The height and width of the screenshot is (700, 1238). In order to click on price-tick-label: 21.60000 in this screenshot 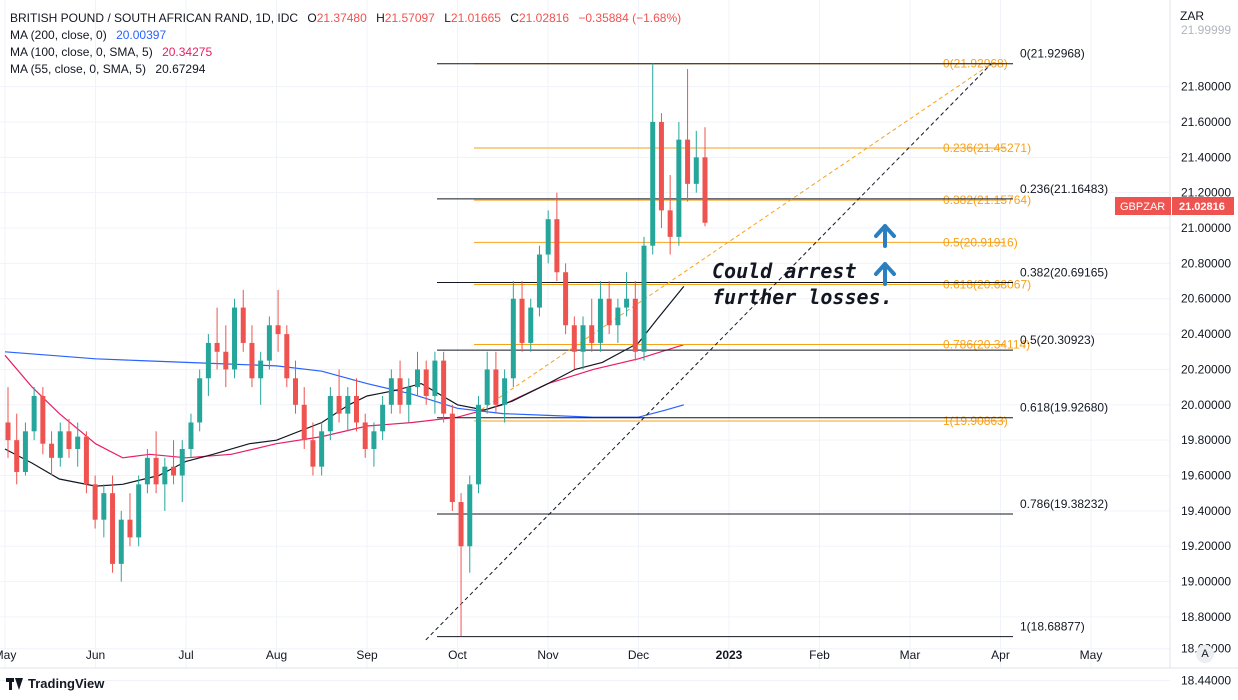, I will do `click(1206, 122)`.